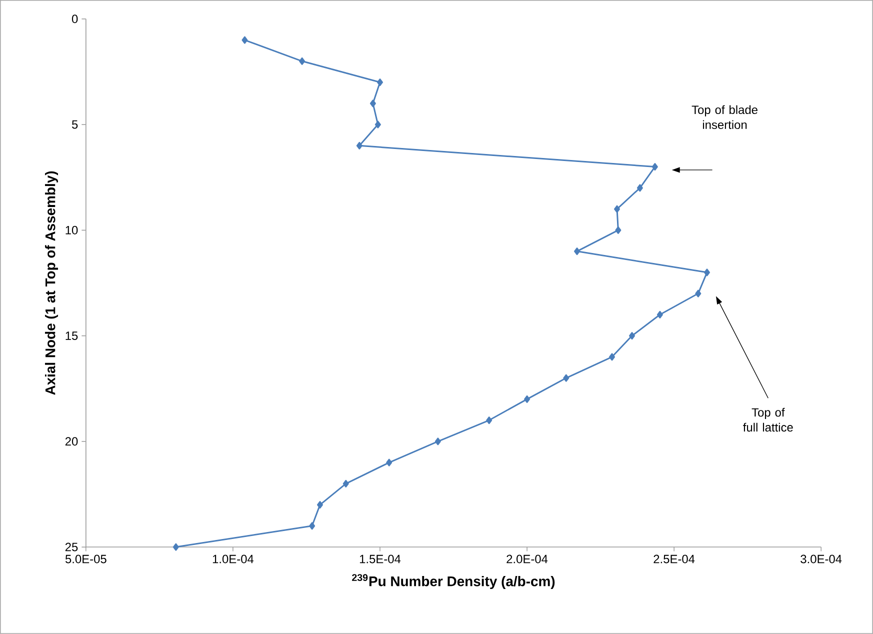  What do you see at coordinates (674, 559) in the screenshot?
I see `x-tick-label: 2.5E-04` at bounding box center [674, 559].